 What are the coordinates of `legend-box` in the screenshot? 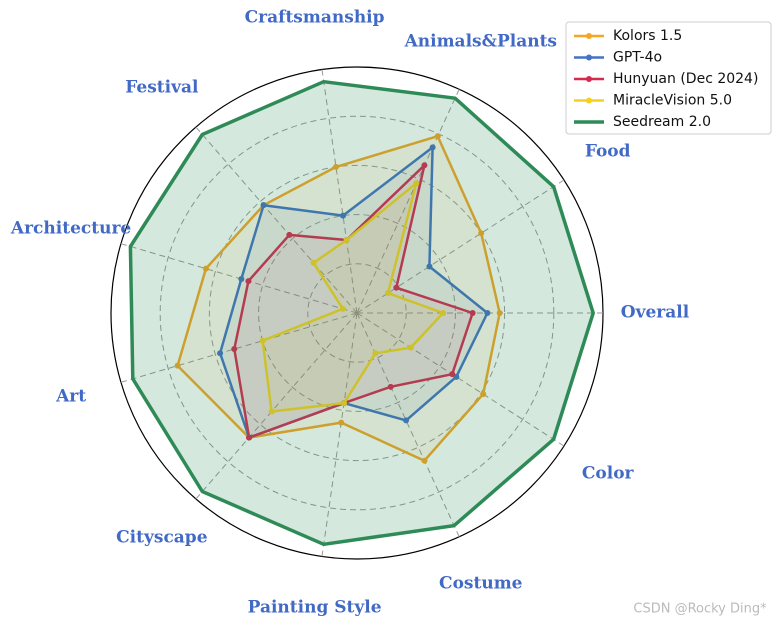 It's located at (668, 78).